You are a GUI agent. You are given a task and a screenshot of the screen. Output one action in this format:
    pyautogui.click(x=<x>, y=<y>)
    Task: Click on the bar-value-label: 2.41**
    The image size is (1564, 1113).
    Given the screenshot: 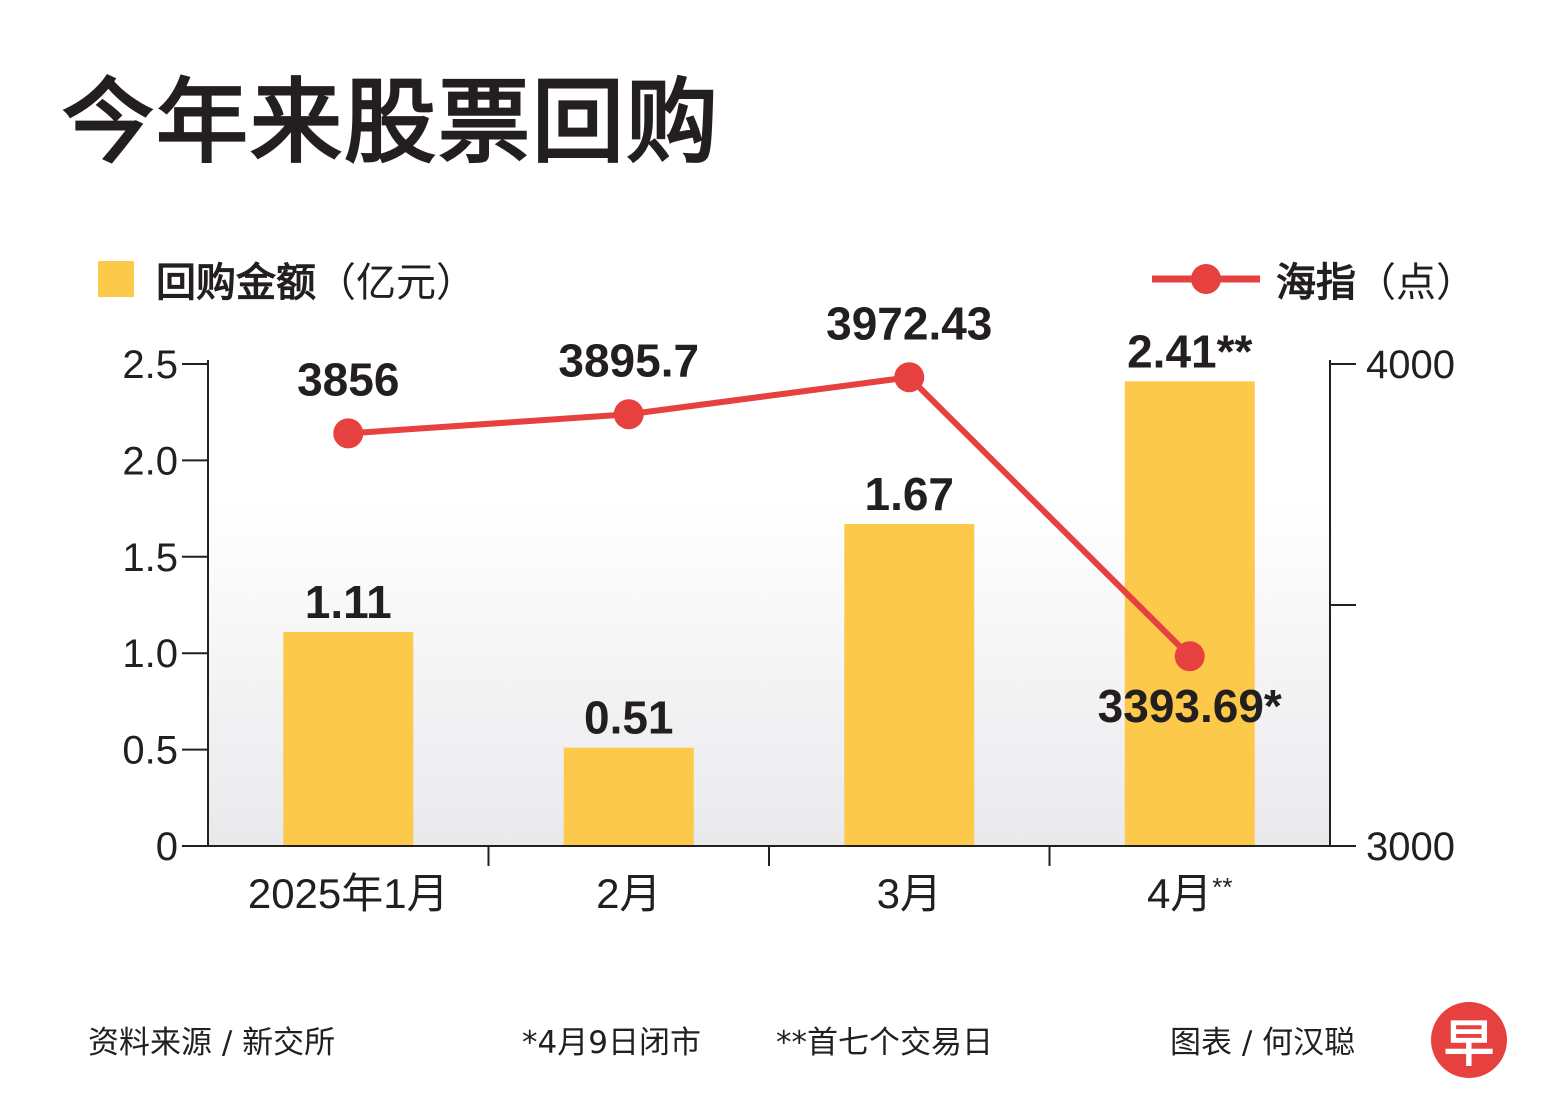 What is the action you would take?
    pyautogui.click(x=1189, y=351)
    